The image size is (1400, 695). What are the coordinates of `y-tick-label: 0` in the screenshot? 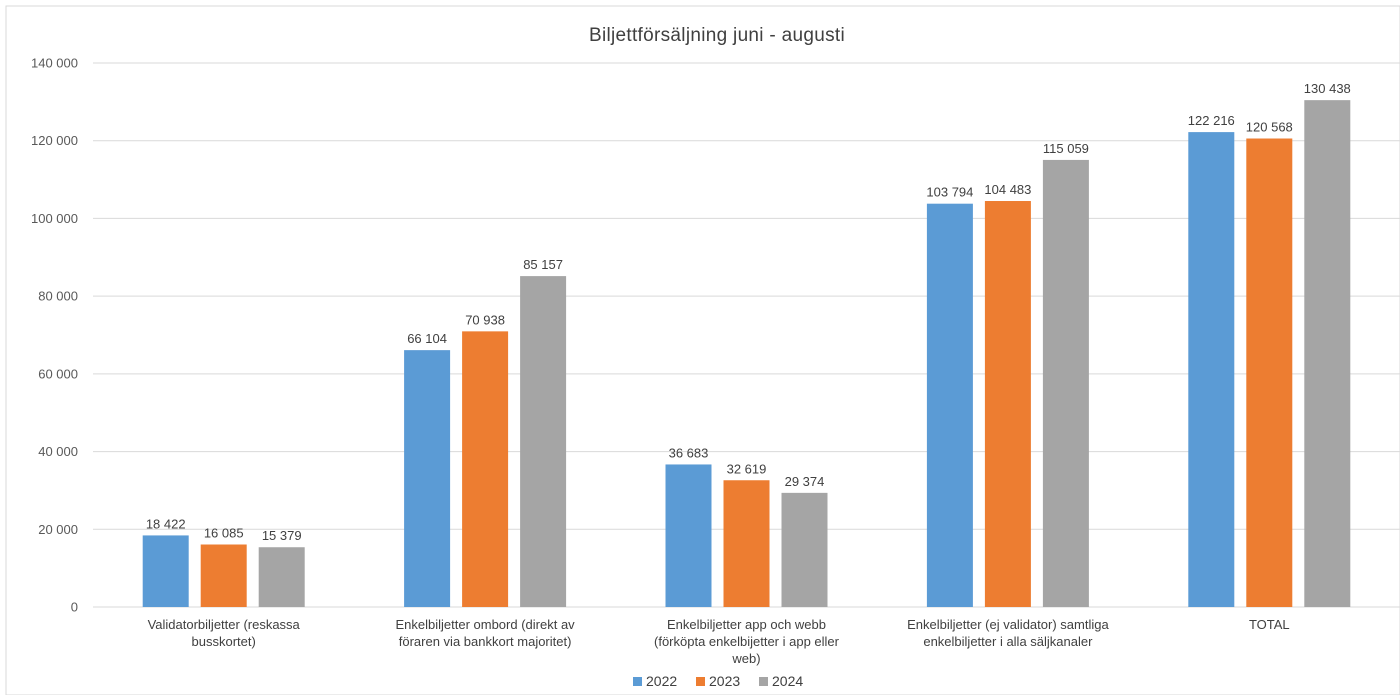 It's located at (74, 607).